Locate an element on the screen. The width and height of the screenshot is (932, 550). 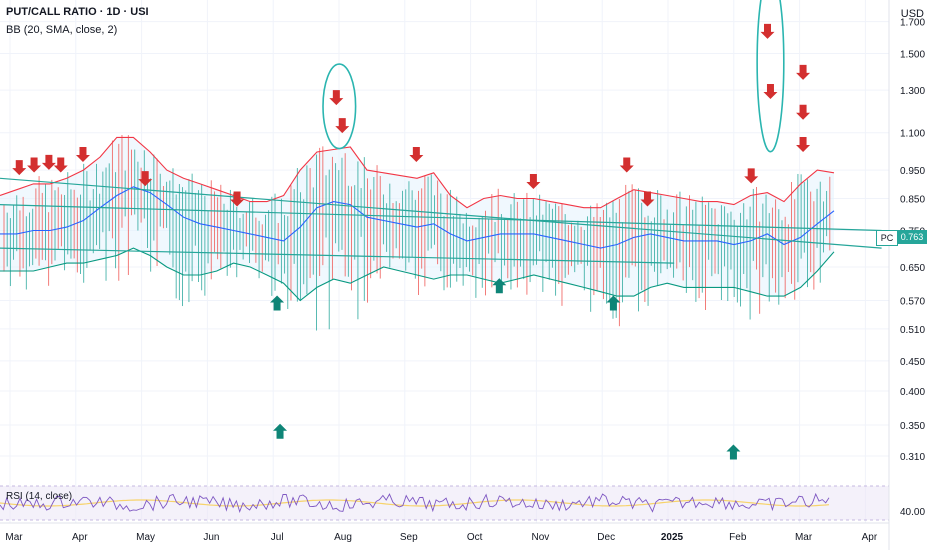
x-tick-label: May is located at coordinates (145, 537).